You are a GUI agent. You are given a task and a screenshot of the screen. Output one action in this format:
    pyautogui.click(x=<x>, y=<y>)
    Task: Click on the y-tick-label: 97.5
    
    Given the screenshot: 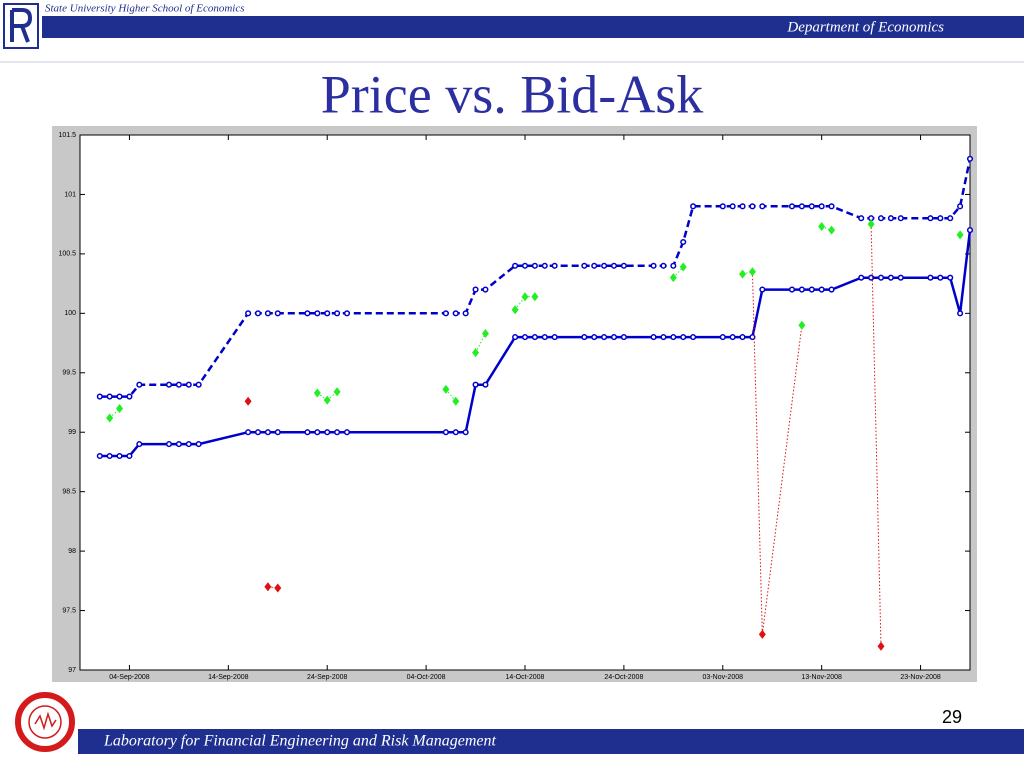 What is the action you would take?
    pyautogui.click(x=69, y=610)
    